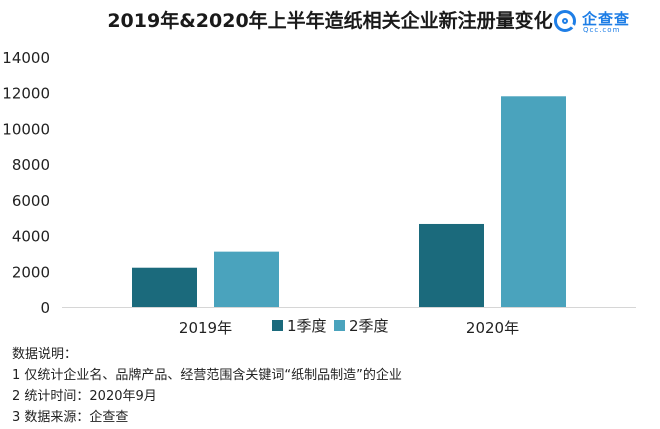  Describe the element at coordinates (369, 326) in the screenshot. I see `legend-label: 2季度` at that location.